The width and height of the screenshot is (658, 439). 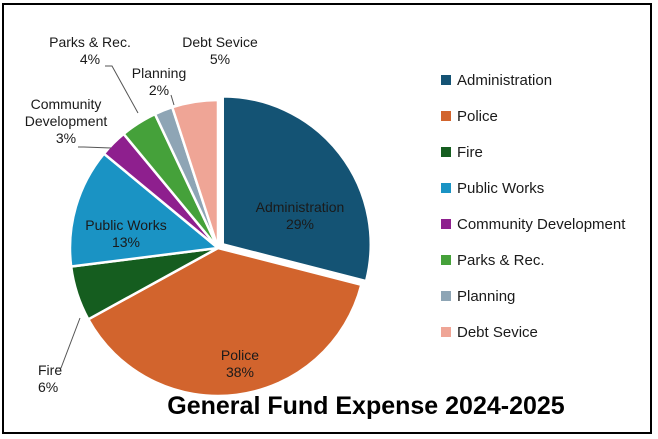 I want to click on leader-line-planning, so click(x=172, y=100).